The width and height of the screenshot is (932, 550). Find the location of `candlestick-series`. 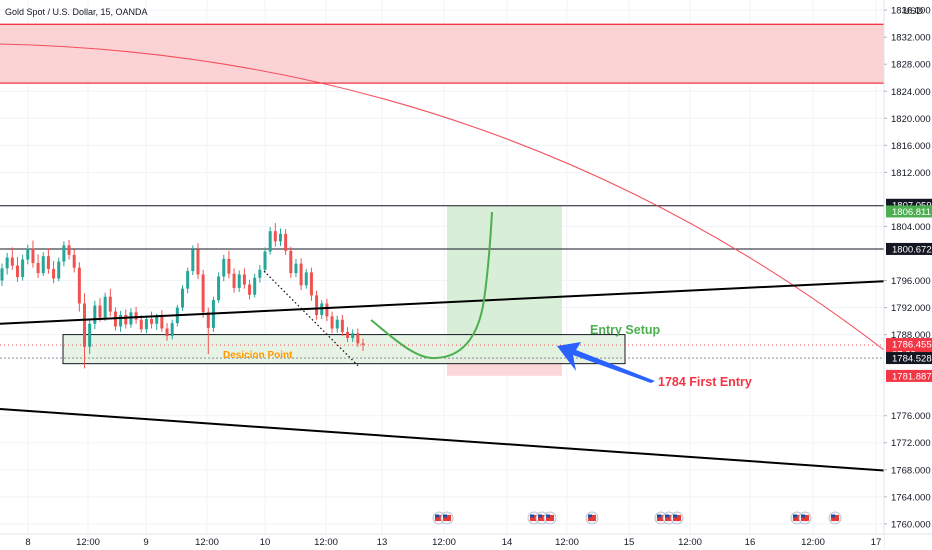

candlestick-series is located at coordinates (182, 296).